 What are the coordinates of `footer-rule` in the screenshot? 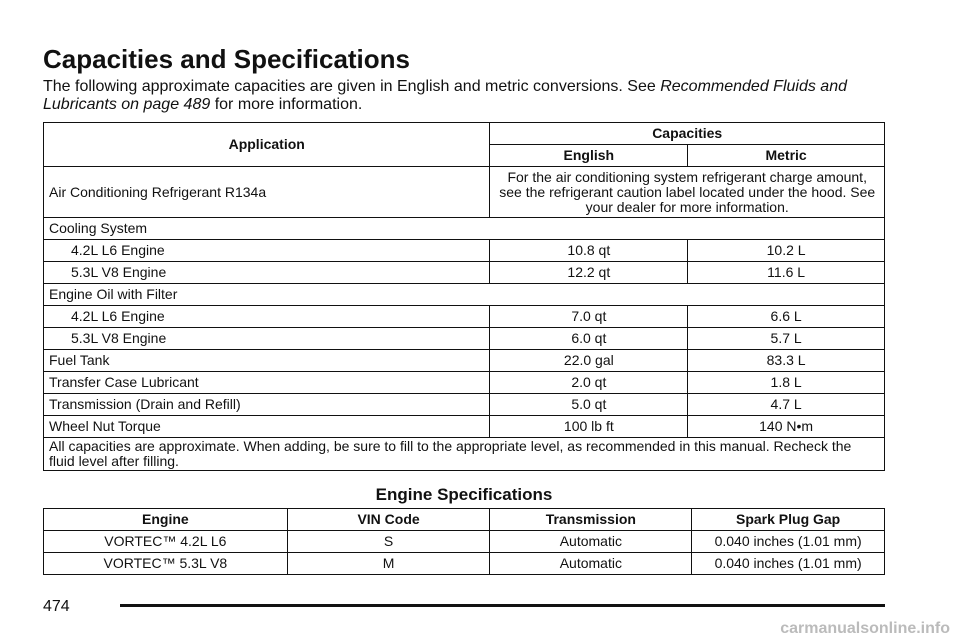 It's located at (502, 605).